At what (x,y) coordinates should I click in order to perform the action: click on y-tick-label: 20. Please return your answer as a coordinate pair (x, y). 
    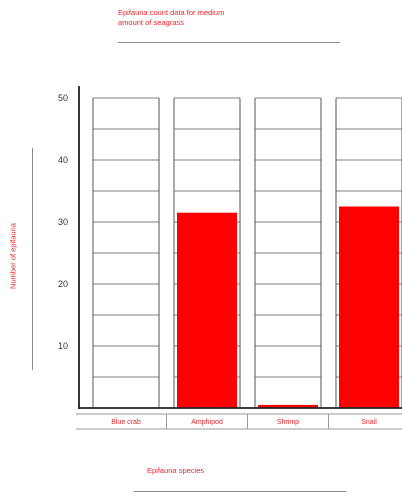
    Looking at the image, I should click on (63, 284).